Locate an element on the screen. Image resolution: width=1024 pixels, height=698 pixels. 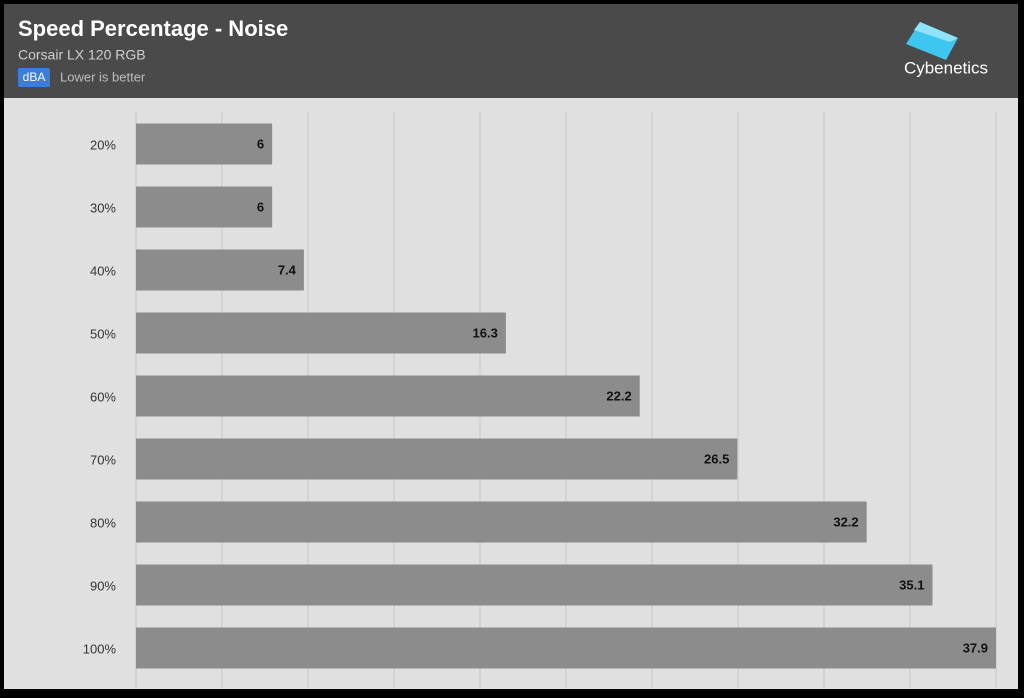
header is located at coordinates (511, 51).